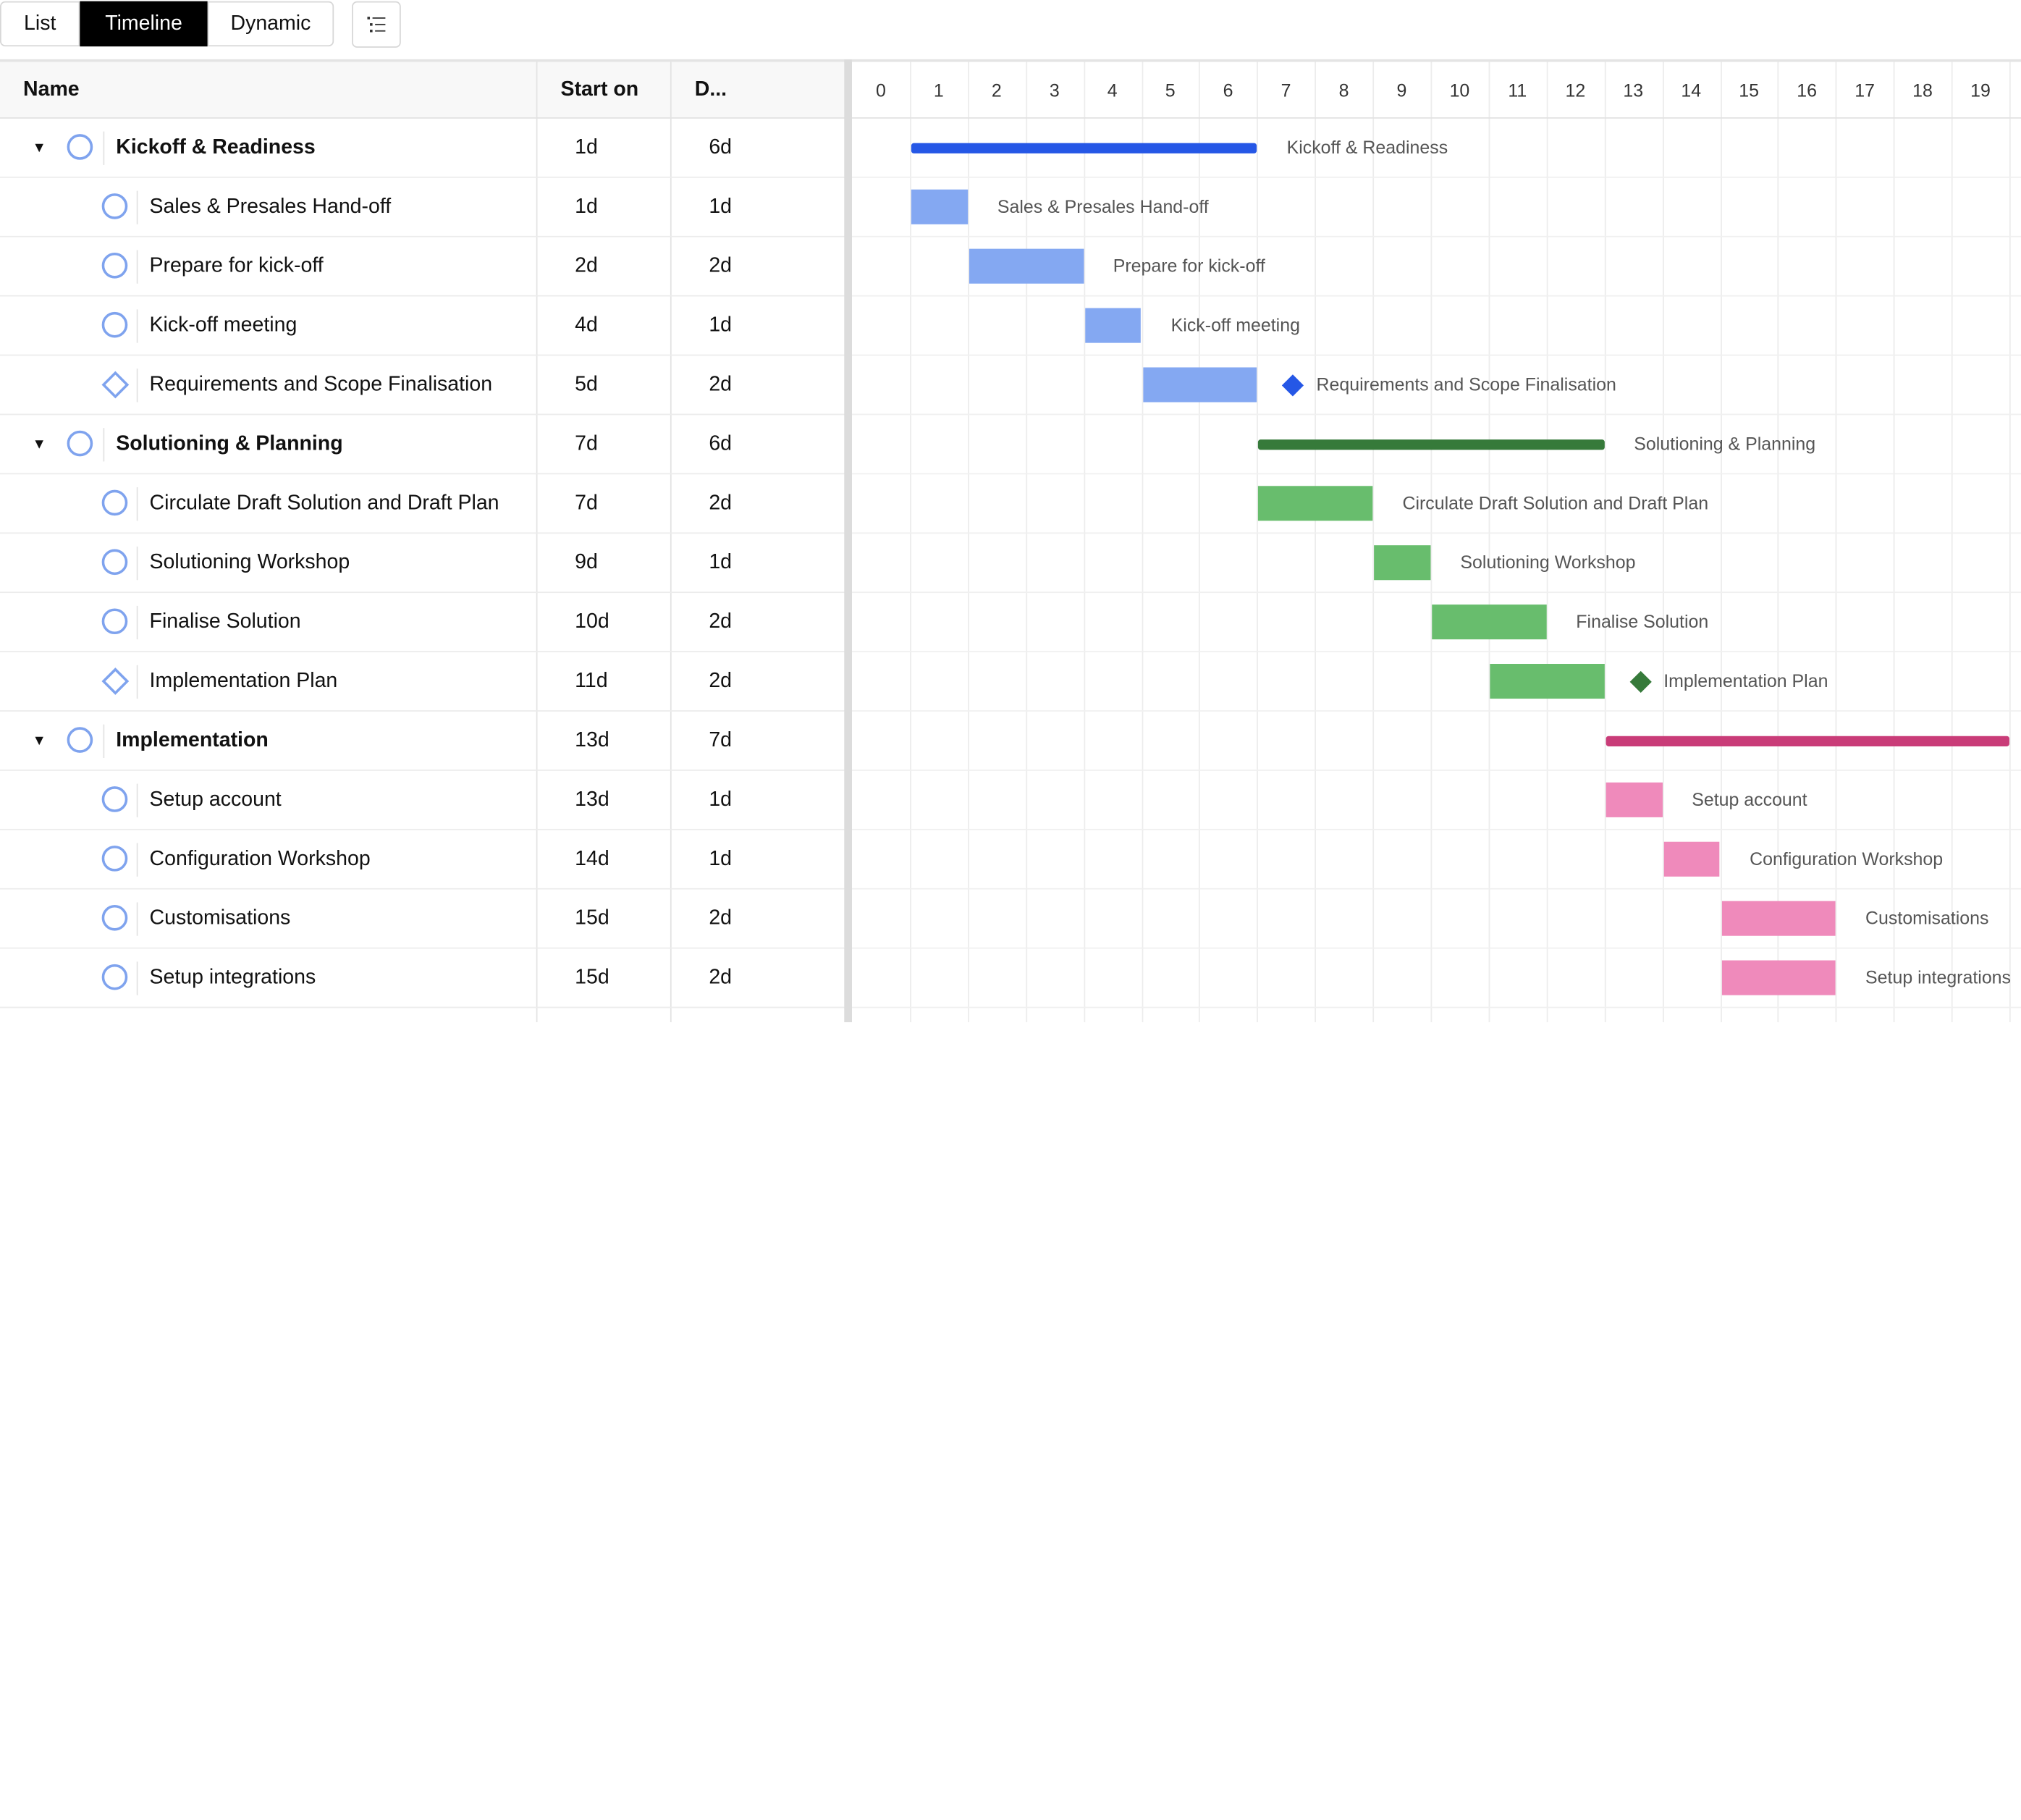 This screenshot has height=1820, width=2021. Describe the element at coordinates (721, 739) in the screenshot. I see `duration-cell: 7d` at that location.